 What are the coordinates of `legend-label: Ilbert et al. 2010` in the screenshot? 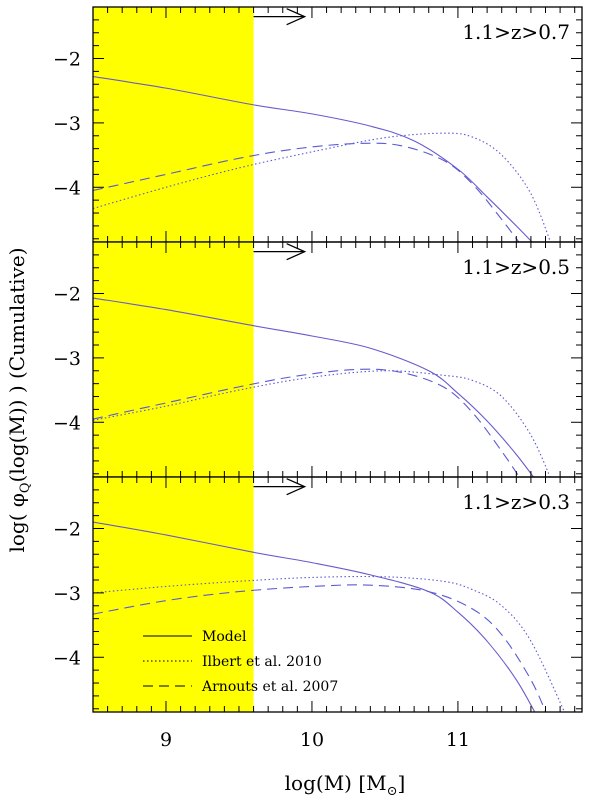 It's located at (262, 662).